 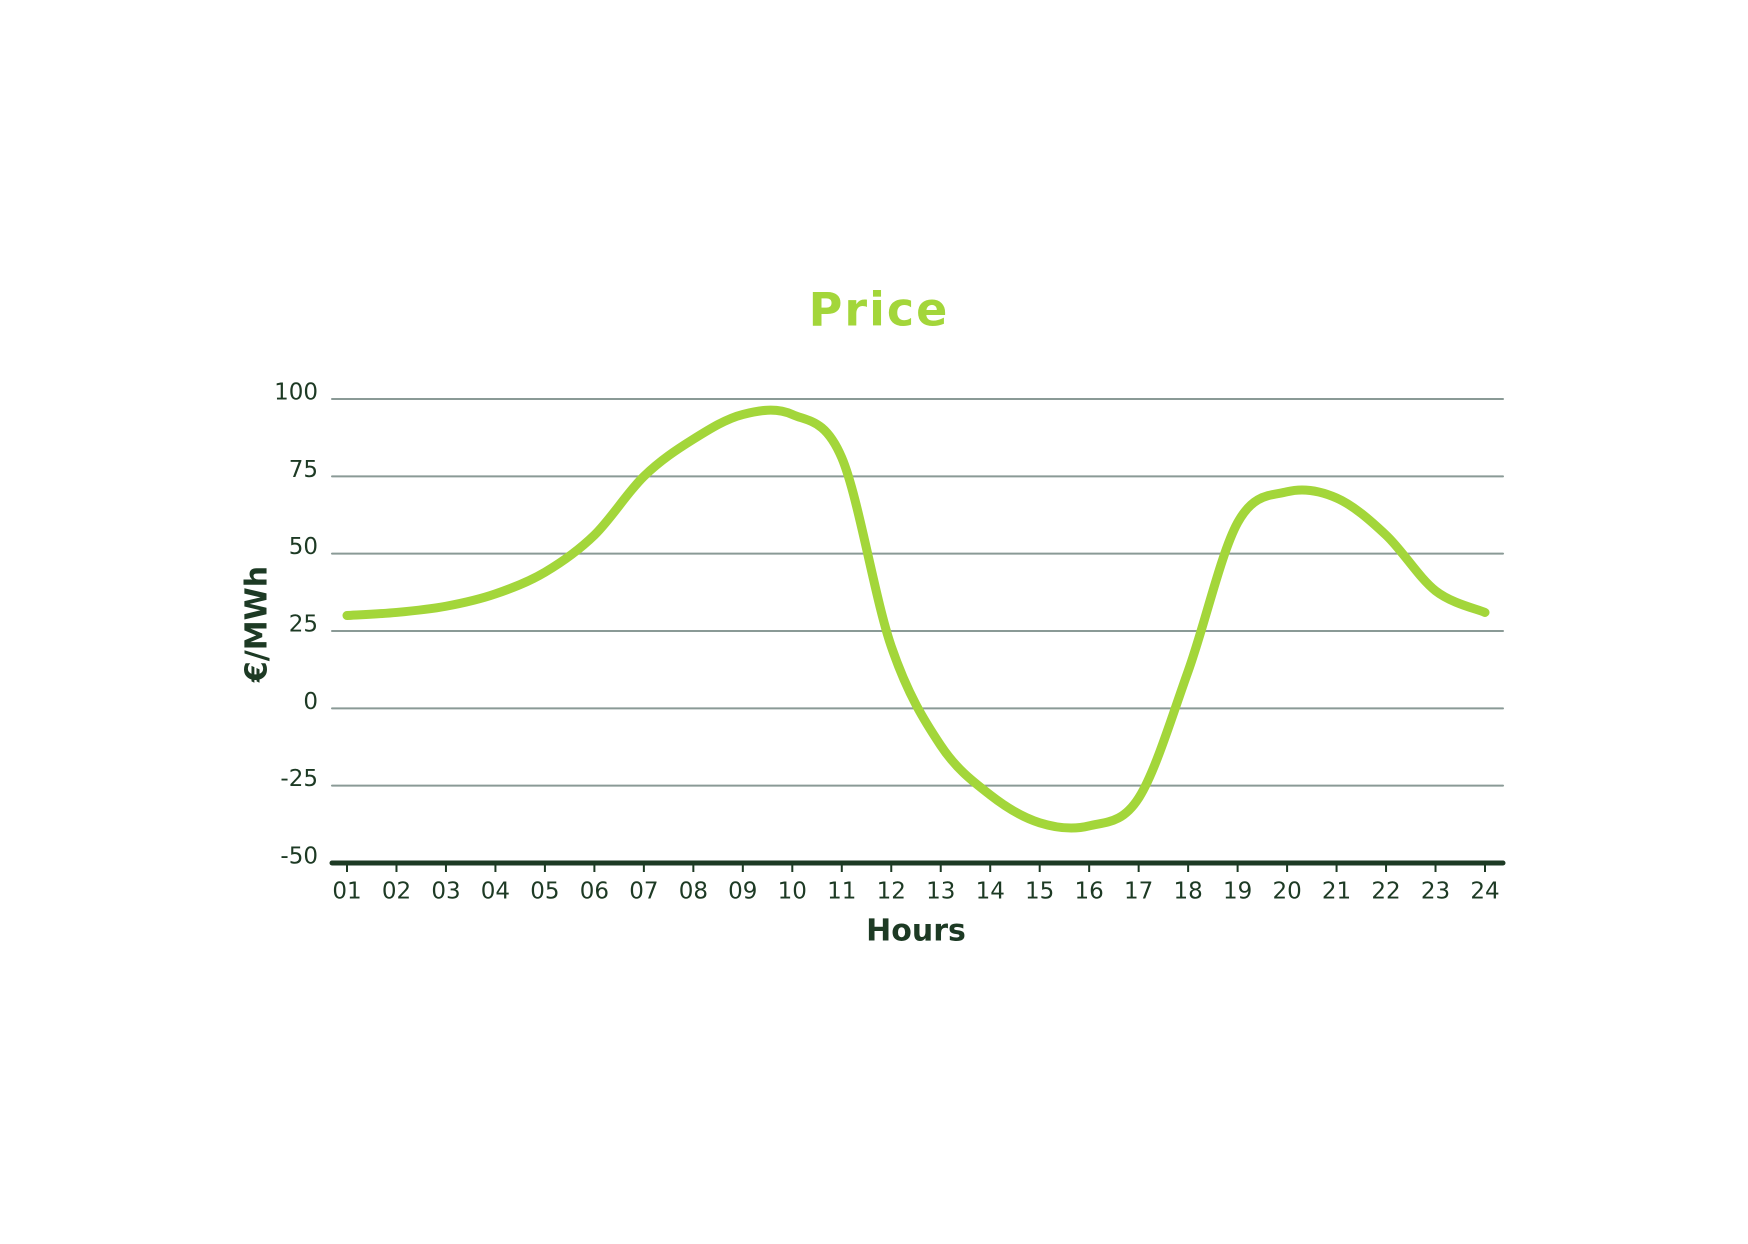 I want to click on x-tick-label: 05, so click(x=544, y=892).